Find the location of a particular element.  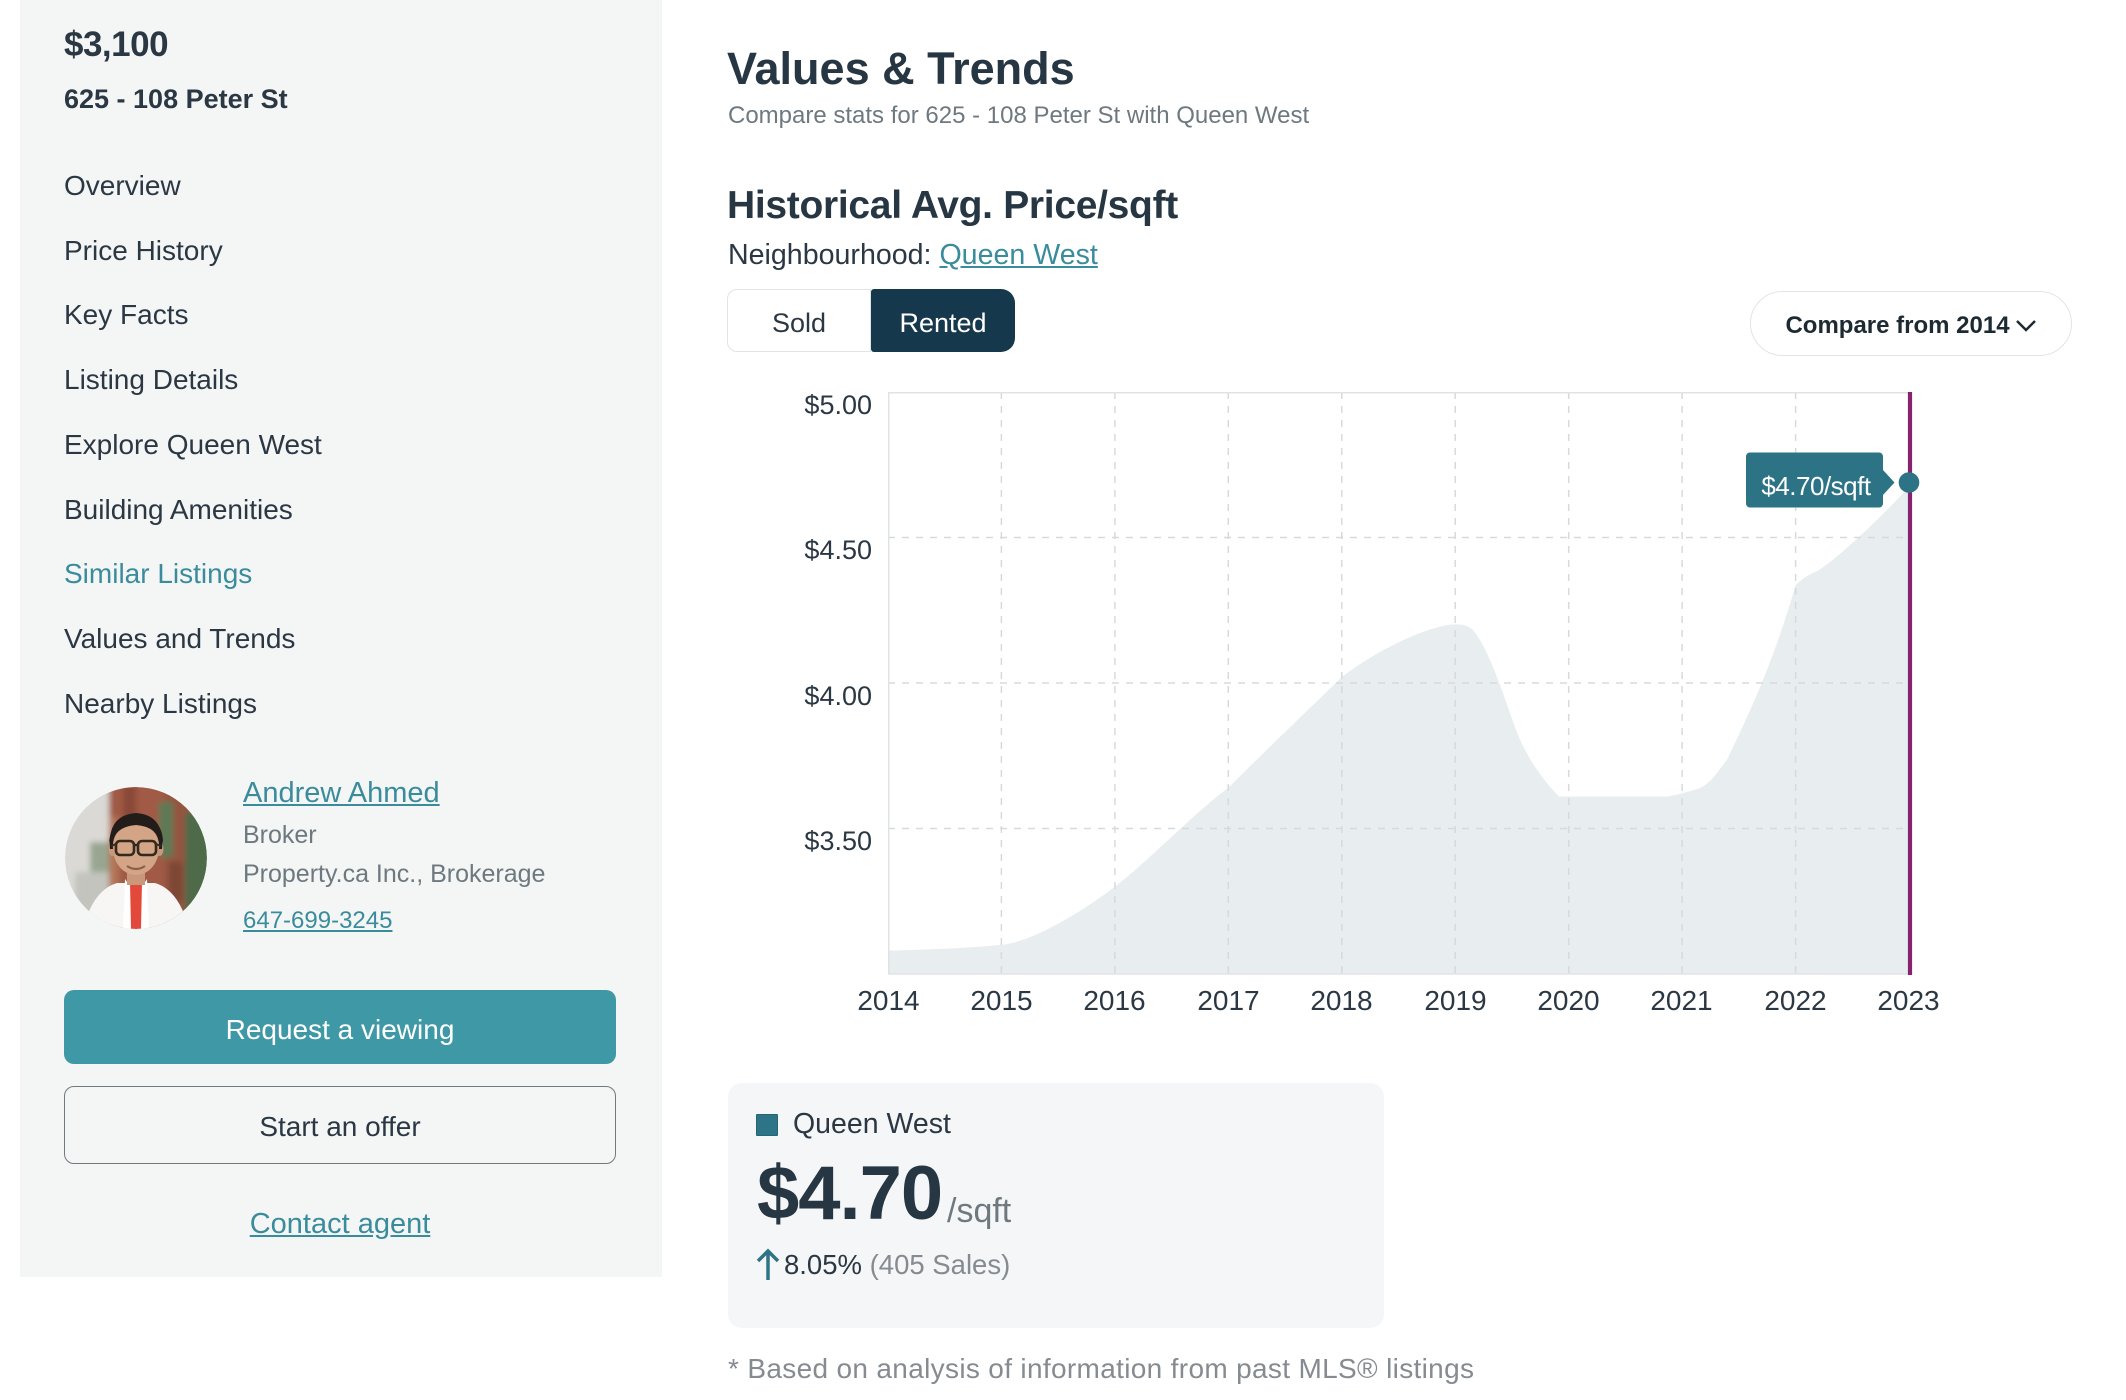

svg-text: $4.70/sqft is located at coordinates (1816, 486).